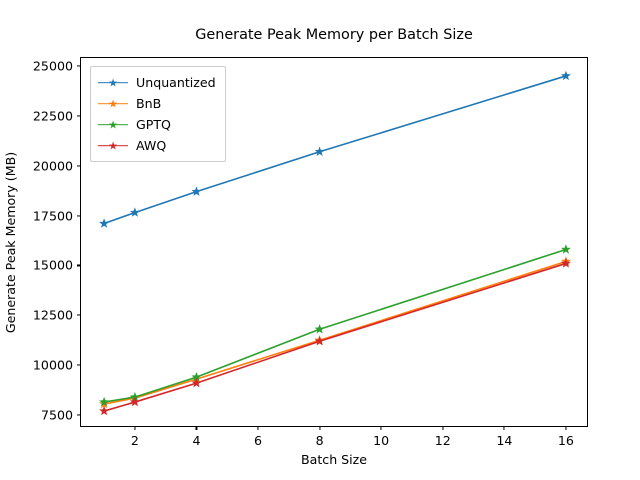 This screenshot has width=640, height=480. I want to click on legend-item-label: GPTQ, so click(153, 124).